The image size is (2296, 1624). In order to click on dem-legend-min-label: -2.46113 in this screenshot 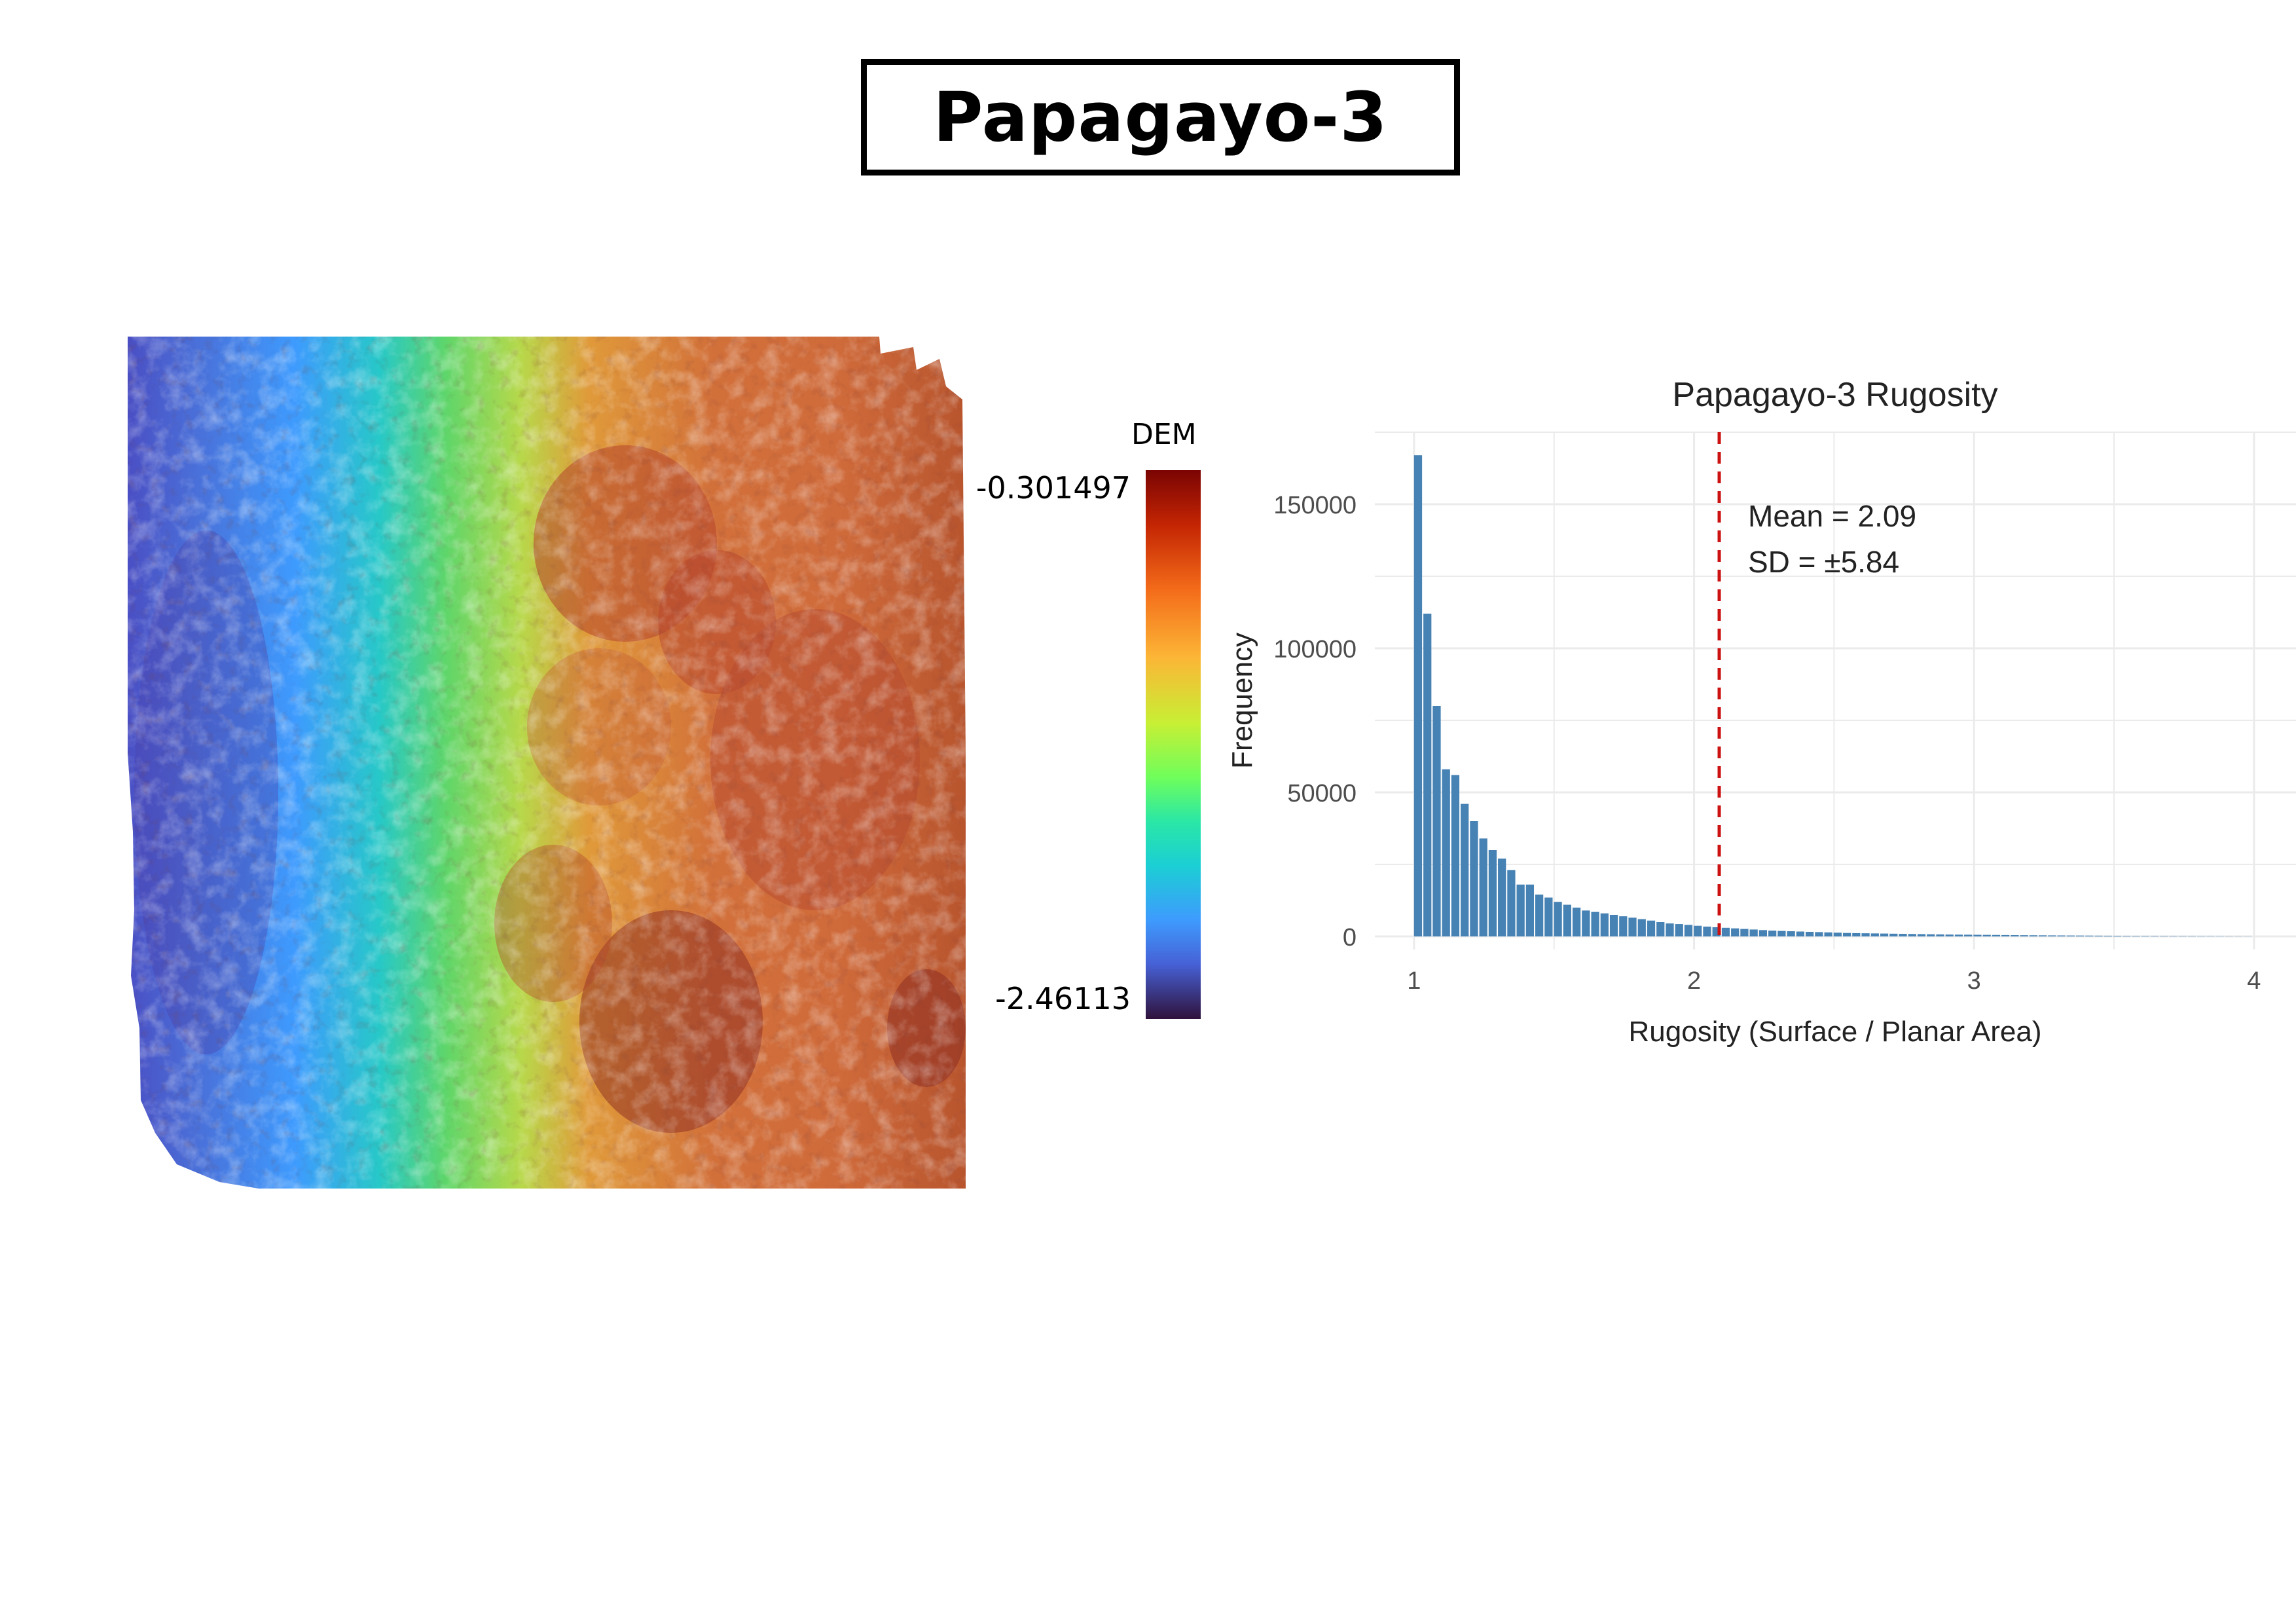, I will do `click(1063, 998)`.